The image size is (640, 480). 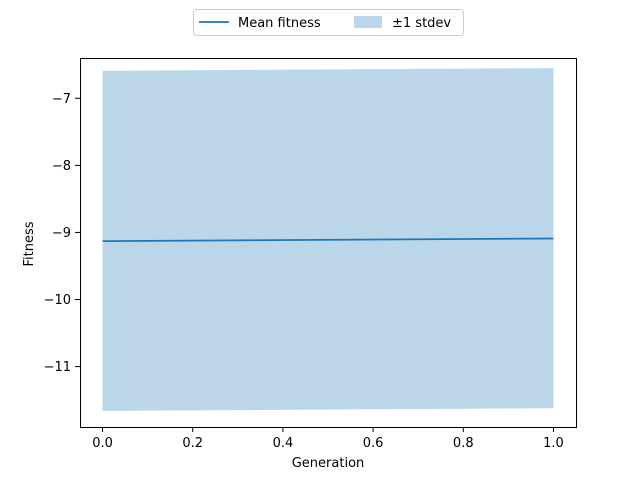 What do you see at coordinates (328, 439) in the screenshot?
I see `x-axis: 0.0 0.2 0.4 0.6 0.8 1.0` at bounding box center [328, 439].